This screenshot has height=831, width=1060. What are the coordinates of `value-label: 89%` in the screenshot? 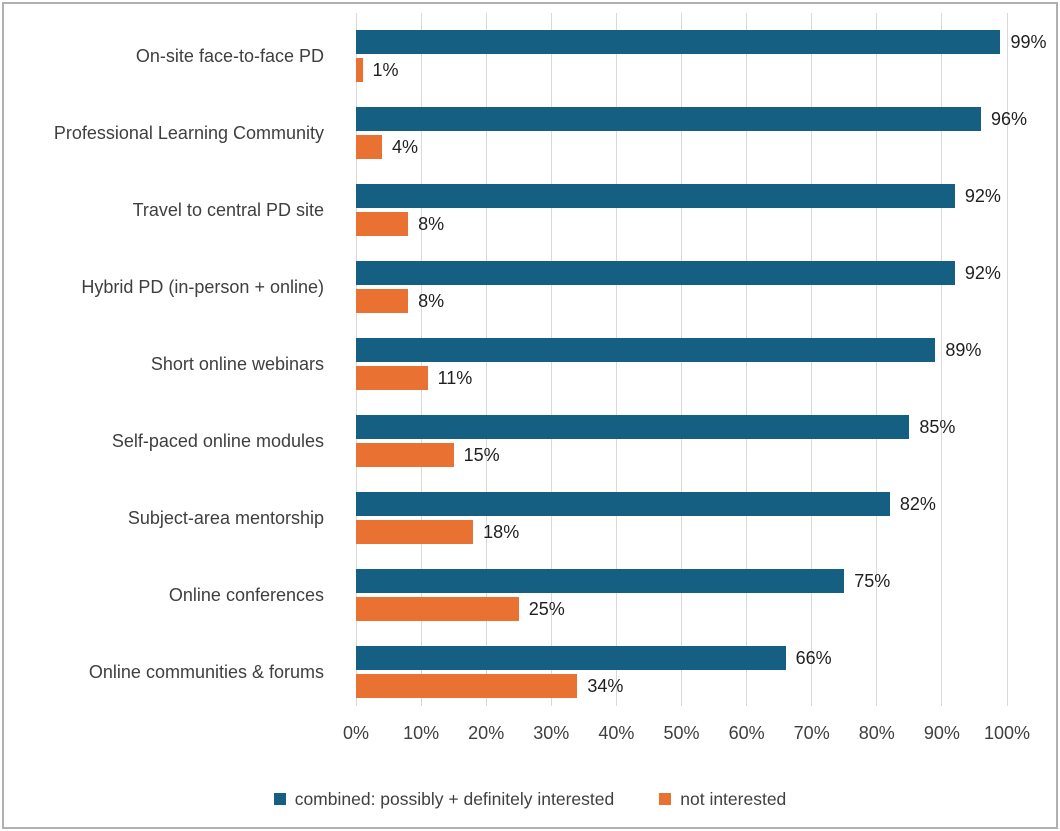 It's located at (963, 349).